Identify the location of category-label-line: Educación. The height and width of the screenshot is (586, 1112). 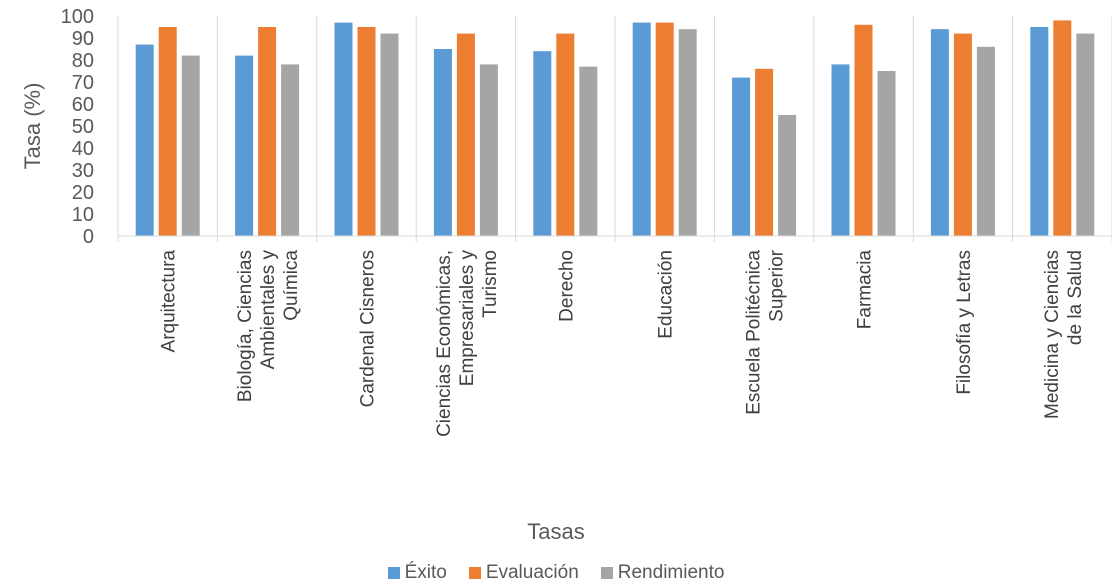
(666, 294).